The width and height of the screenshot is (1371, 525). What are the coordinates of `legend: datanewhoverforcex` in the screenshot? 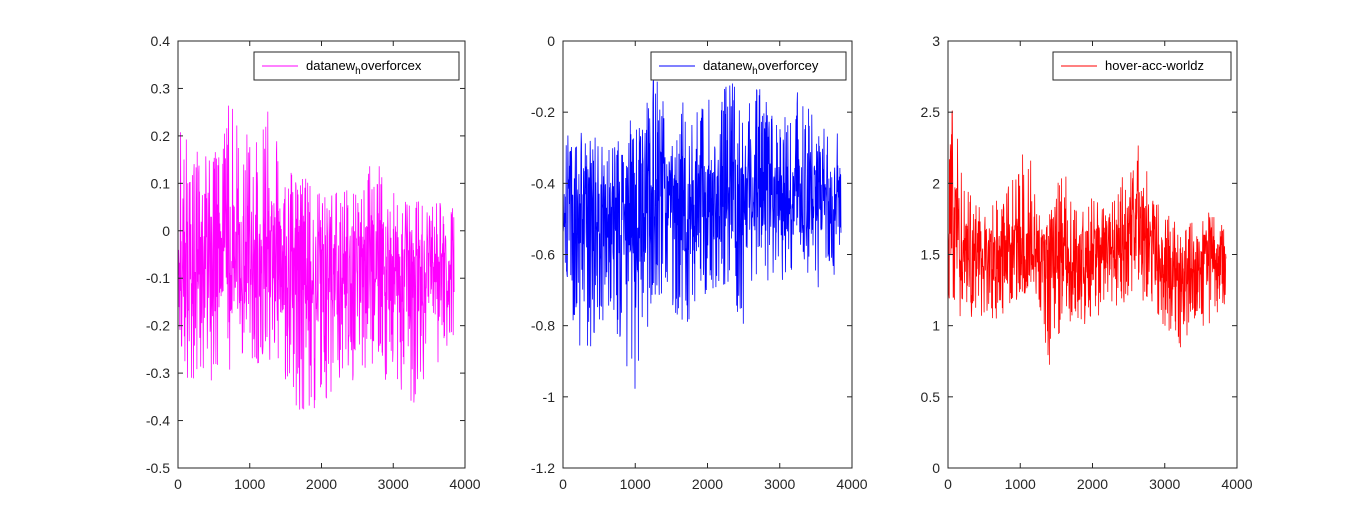 It's located at (356, 66).